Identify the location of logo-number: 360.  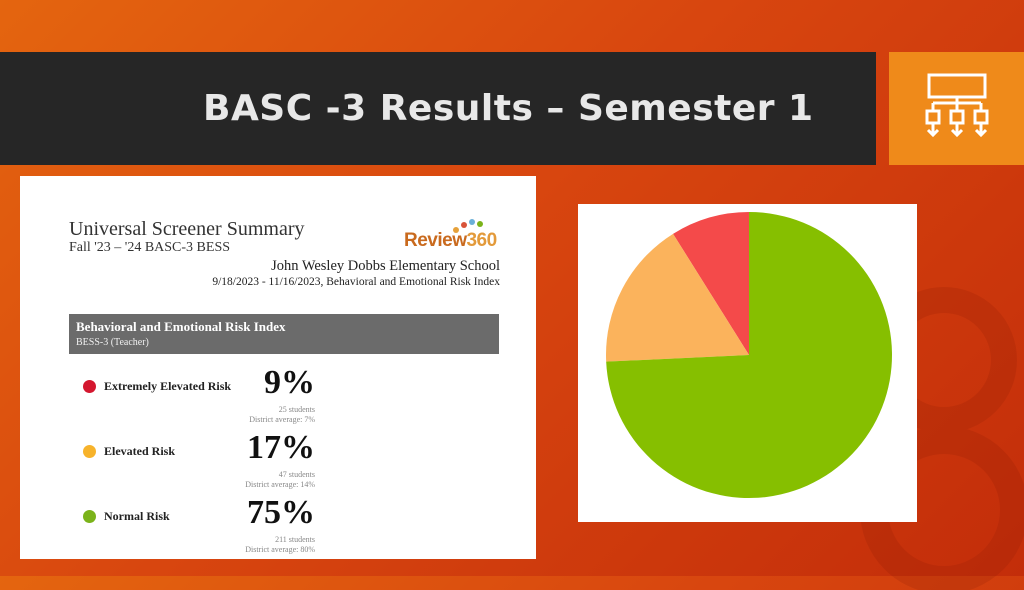
(481, 240).